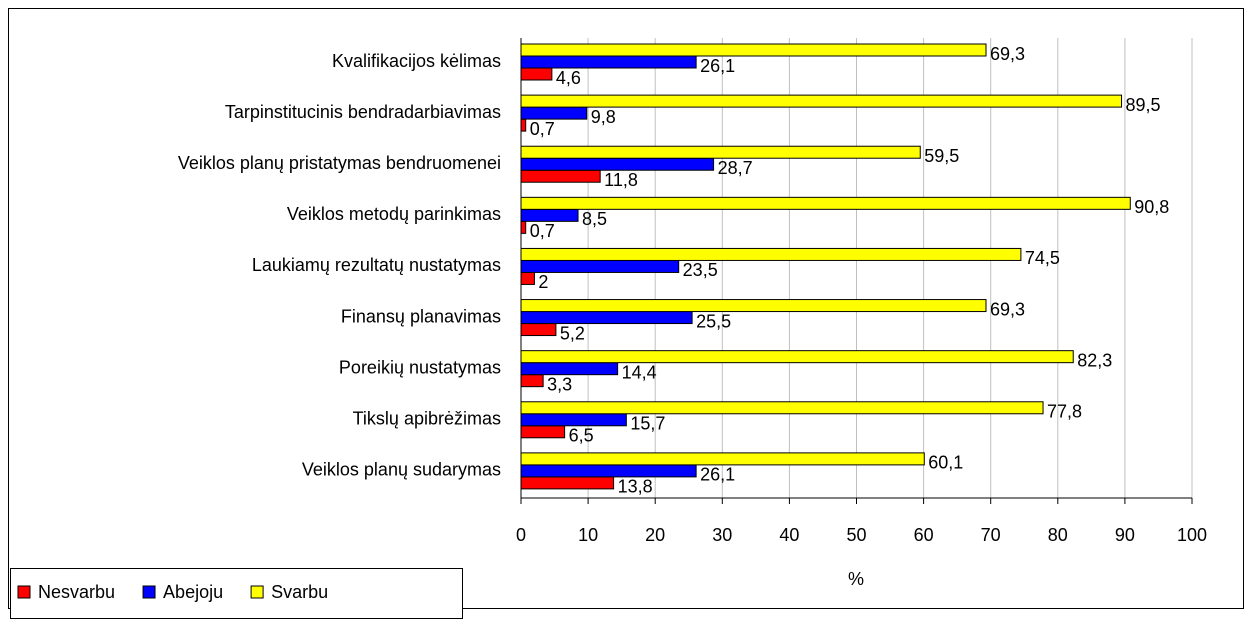 This screenshot has width=1252, height=619. I want to click on y-tick-label: Finansų planavimas, so click(421, 316).